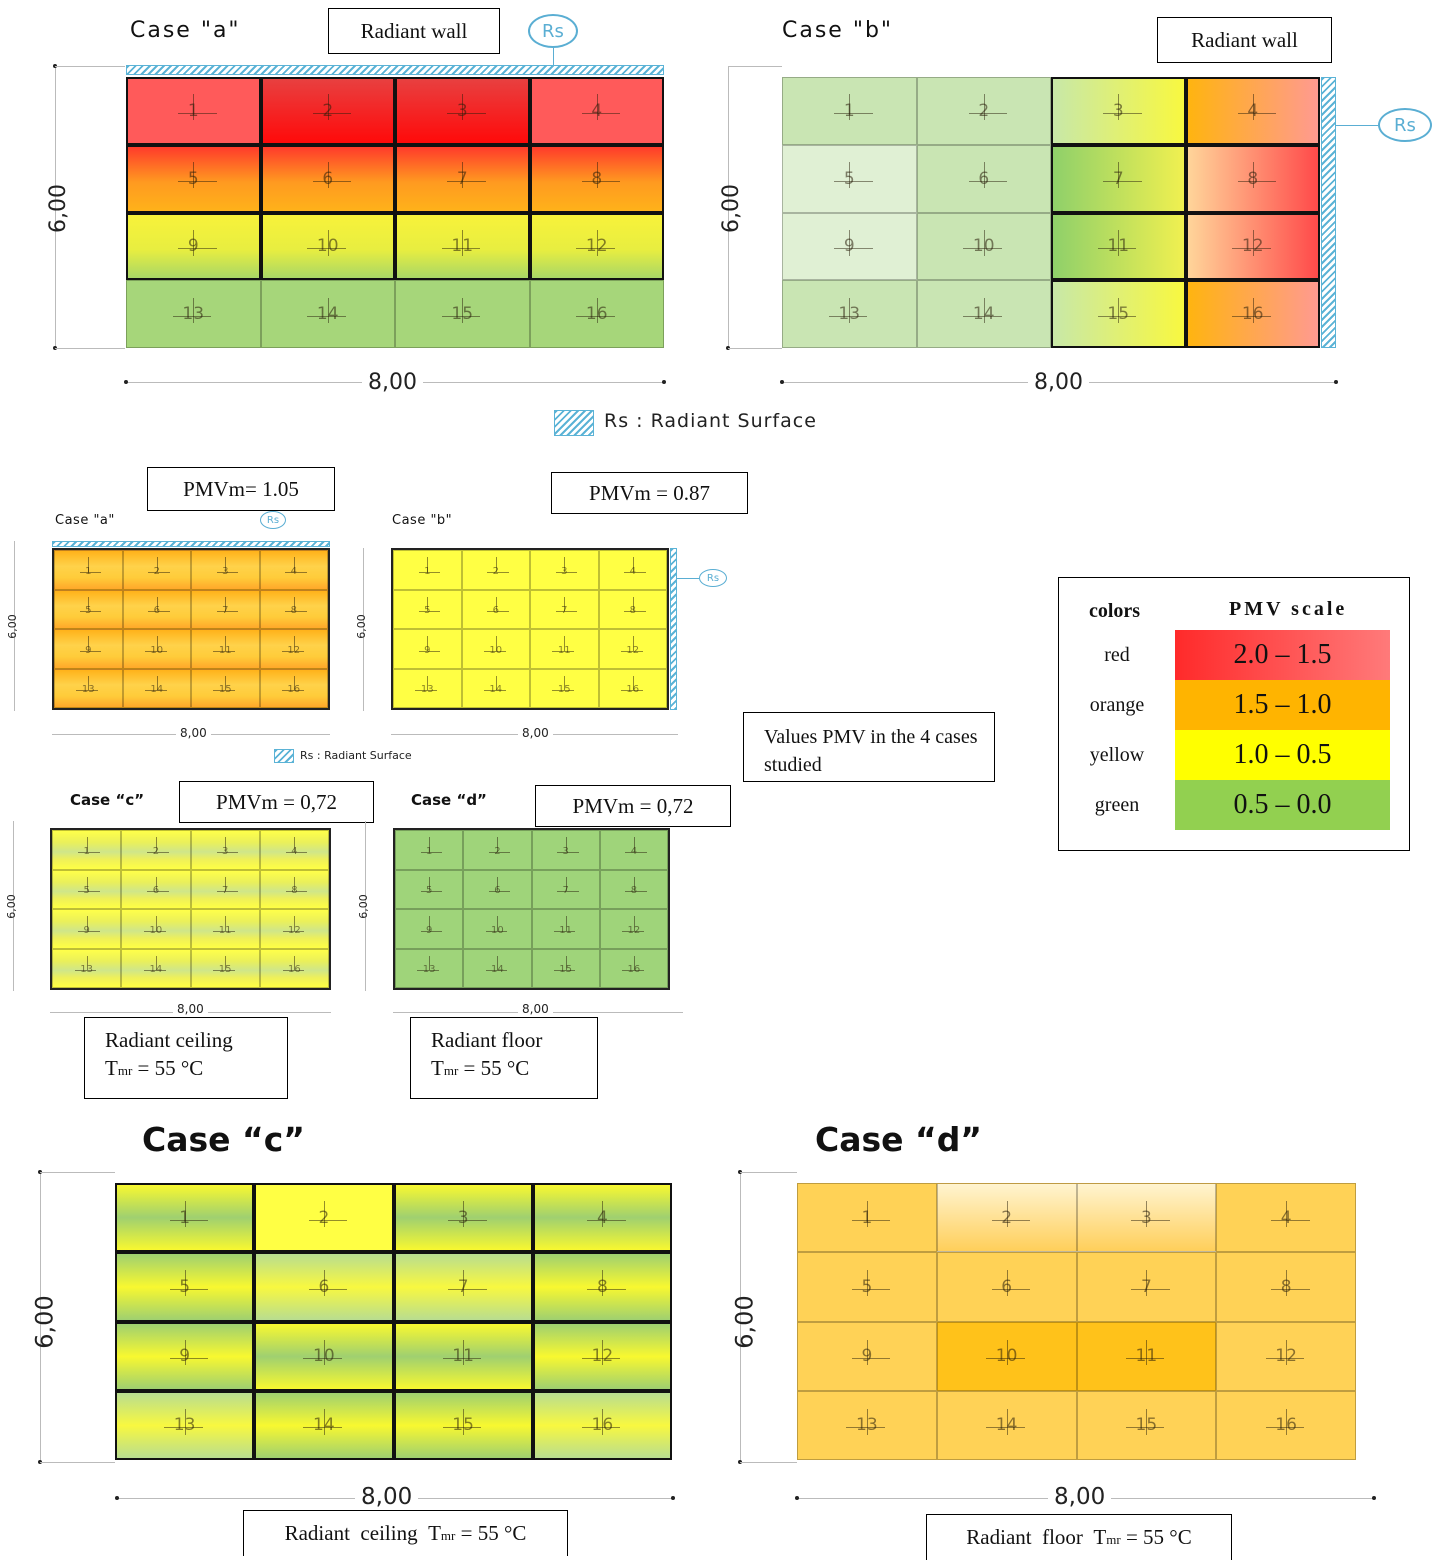 Image resolution: width=1440 pixels, height=1560 pixels. Describe the element at coordinates (649, 493) in the screenshot. I see `pmv-b-box: PMVm = 0.87` at that location.